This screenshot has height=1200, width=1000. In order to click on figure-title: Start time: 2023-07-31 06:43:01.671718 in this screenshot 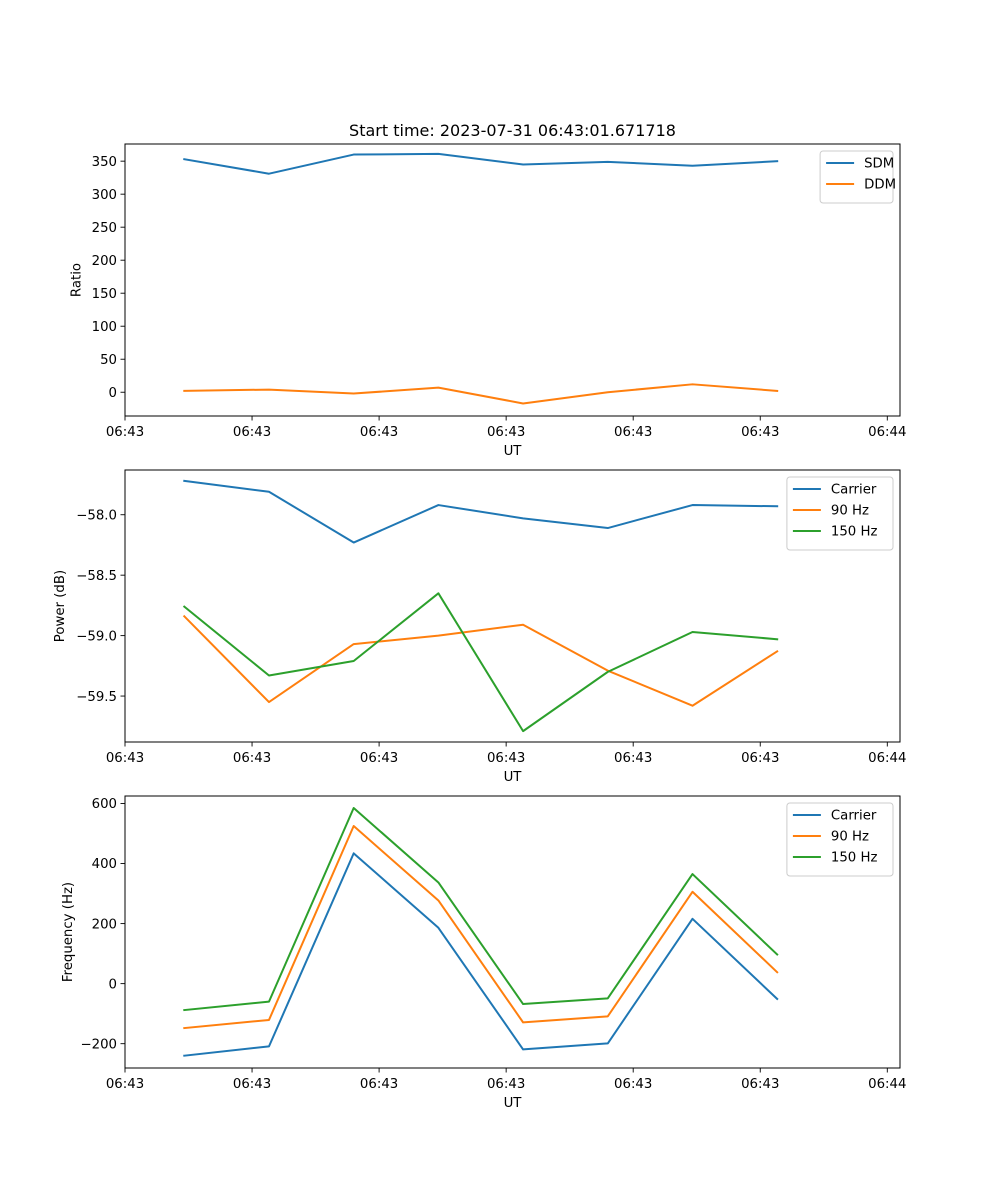, I will do `click(512, 130)`.